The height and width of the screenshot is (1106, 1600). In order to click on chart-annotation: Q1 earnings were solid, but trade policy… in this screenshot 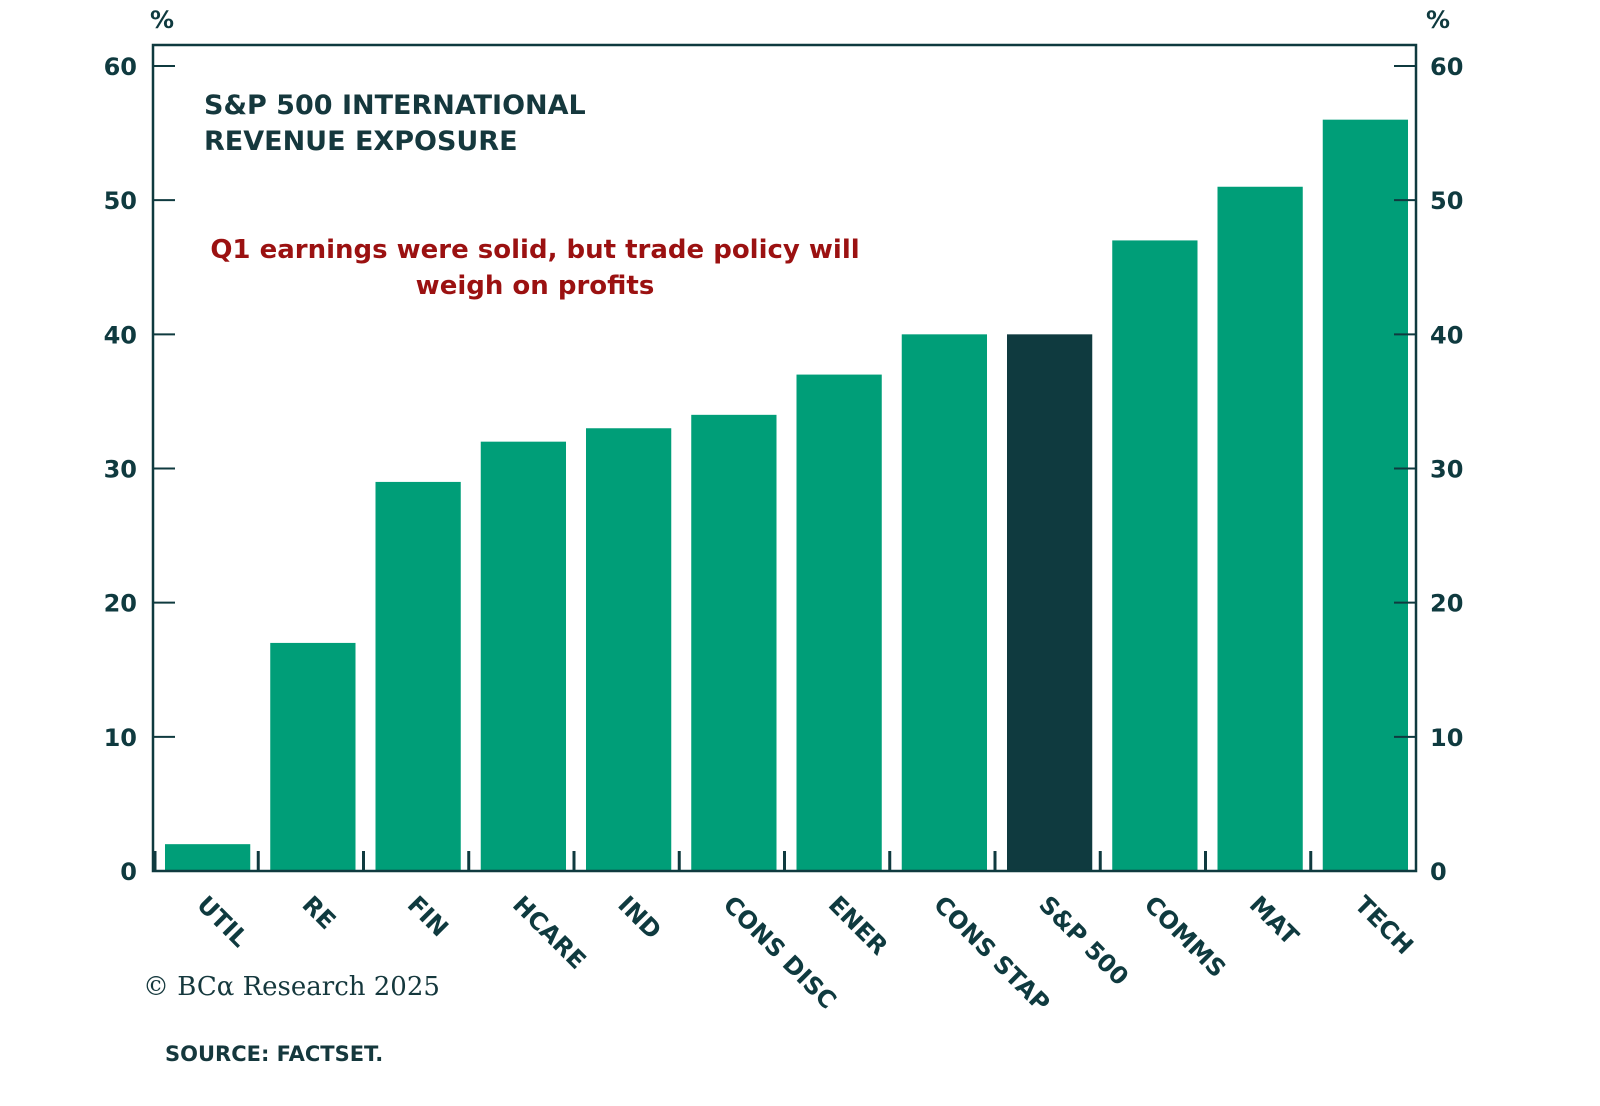, I will do `click(535, 268)`.